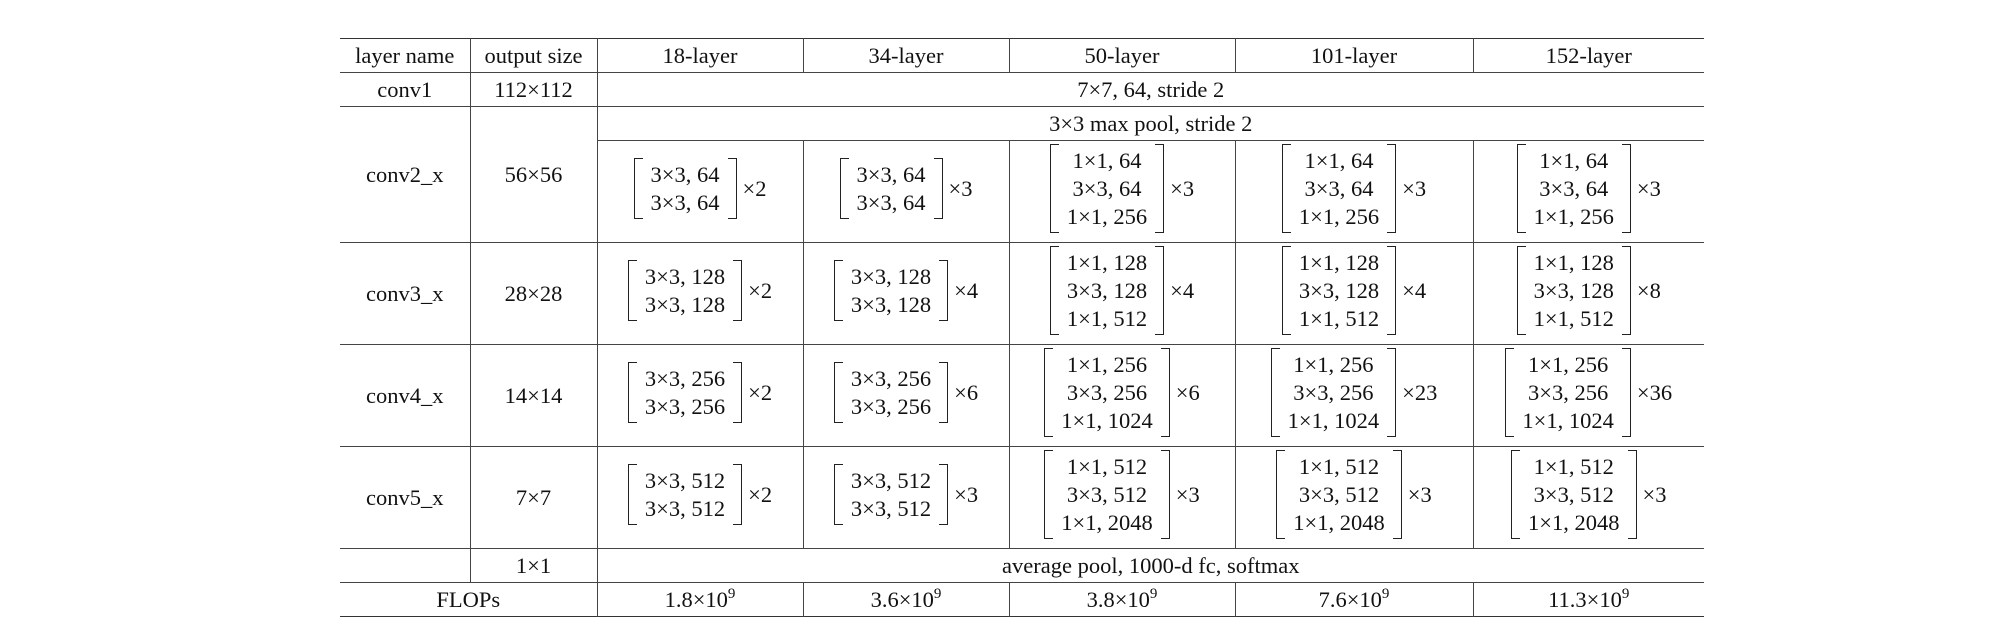 The image size is (2014, 638). I want to click on residual-block: 3×3, 256 3×3, 256 ×6, so click(906, 392).